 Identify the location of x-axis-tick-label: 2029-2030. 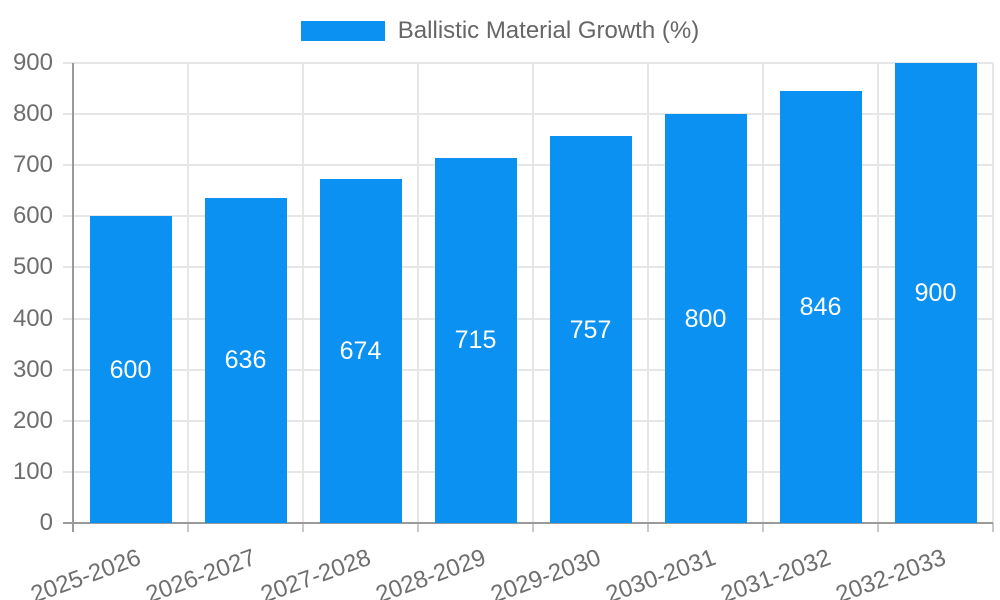
(545, 571).